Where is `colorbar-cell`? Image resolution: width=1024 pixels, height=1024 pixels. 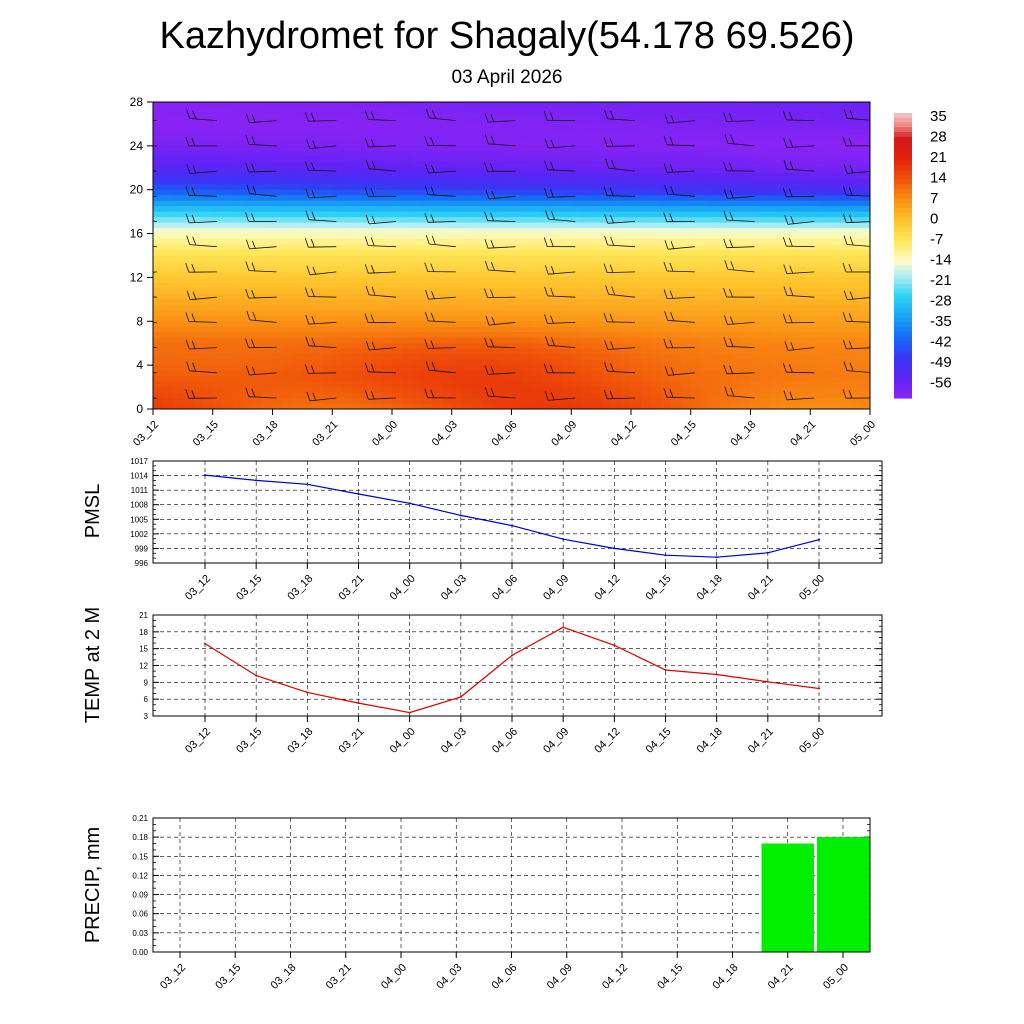
colorbar-cell is located at coordinates (903, 386).